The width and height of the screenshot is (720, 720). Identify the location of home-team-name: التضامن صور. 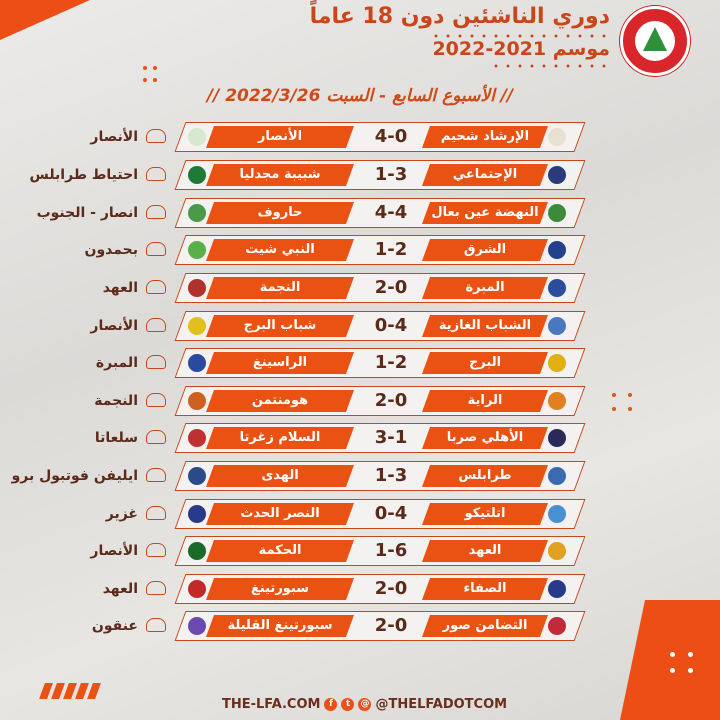
(485, 625).